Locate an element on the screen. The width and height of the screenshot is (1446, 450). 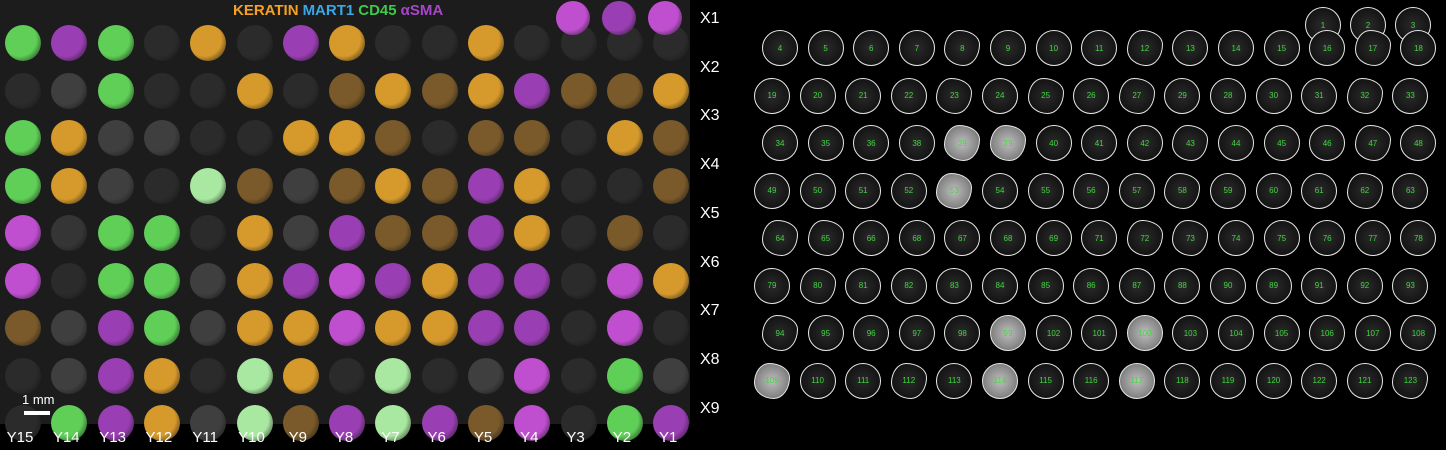
core-mask: 38 is located at coordinates (916, 143).